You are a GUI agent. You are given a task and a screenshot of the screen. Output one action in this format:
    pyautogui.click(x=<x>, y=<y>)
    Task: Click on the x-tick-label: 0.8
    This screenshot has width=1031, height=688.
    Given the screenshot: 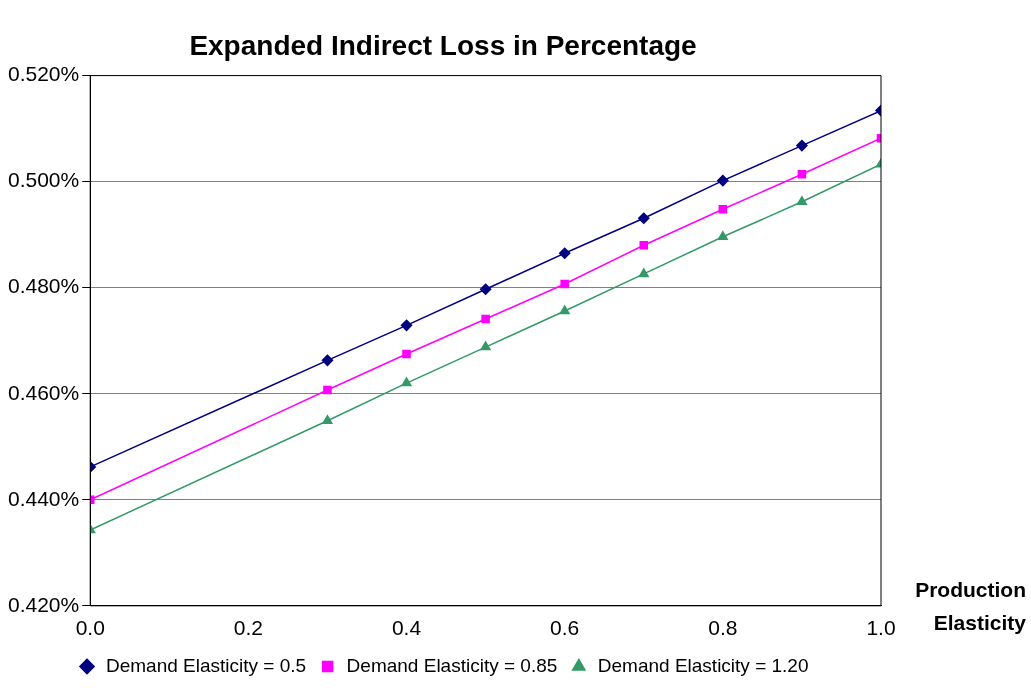 What is the action you would take?
    pyautogui.click(x=723, y=628)
    